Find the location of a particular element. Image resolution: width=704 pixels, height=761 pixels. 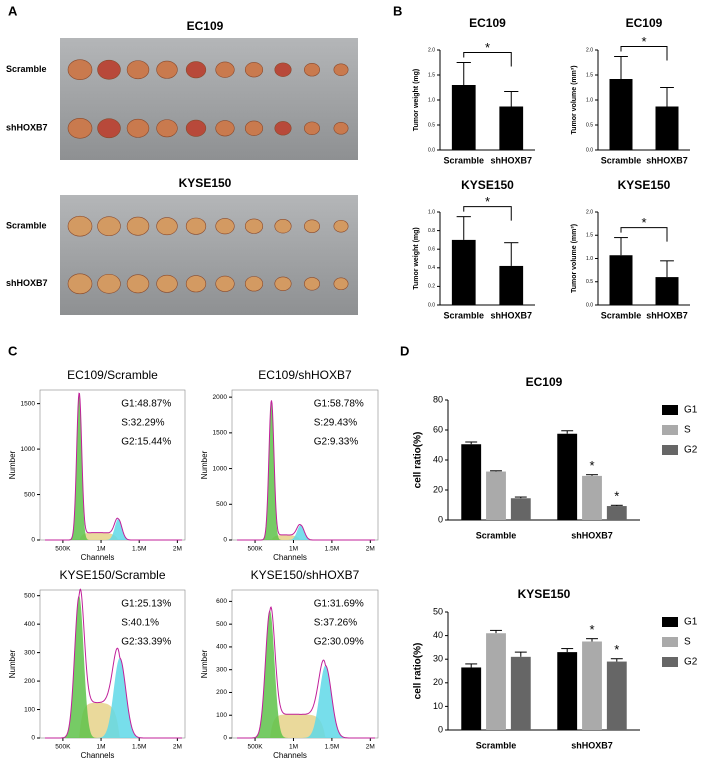

y-tick-label: 300 is located at coordinates (29, 652).